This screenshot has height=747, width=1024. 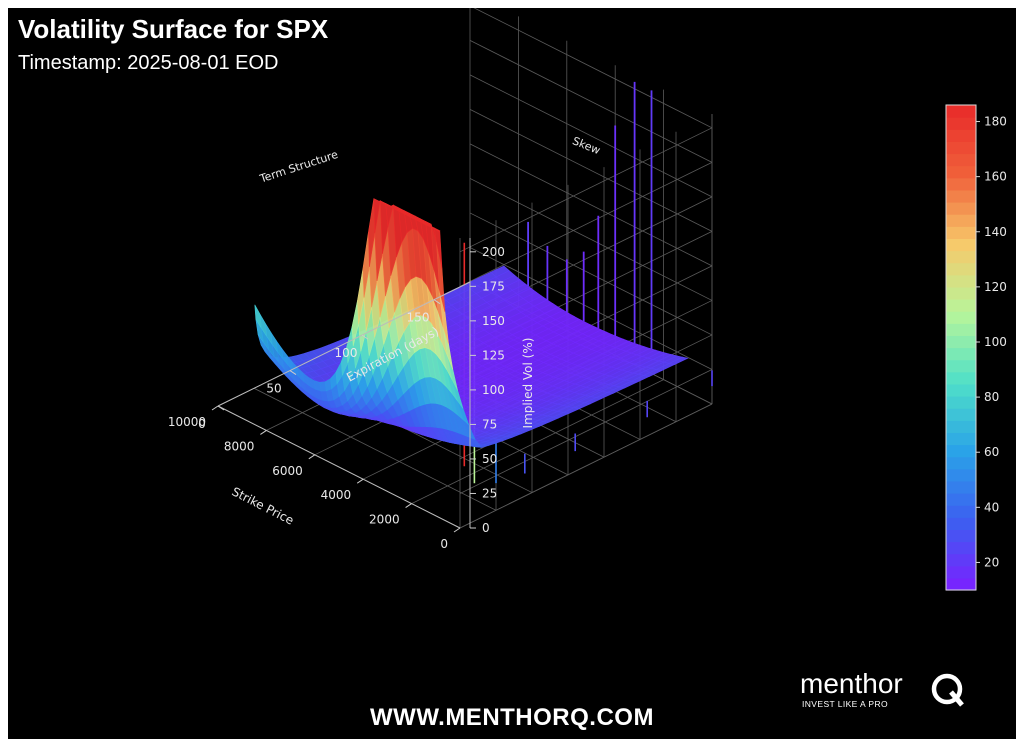 What do you see at coordinates (991, 452) in the screenshot?
I see `colorbar-tick-label: 60` at bounding box center [991, 452].